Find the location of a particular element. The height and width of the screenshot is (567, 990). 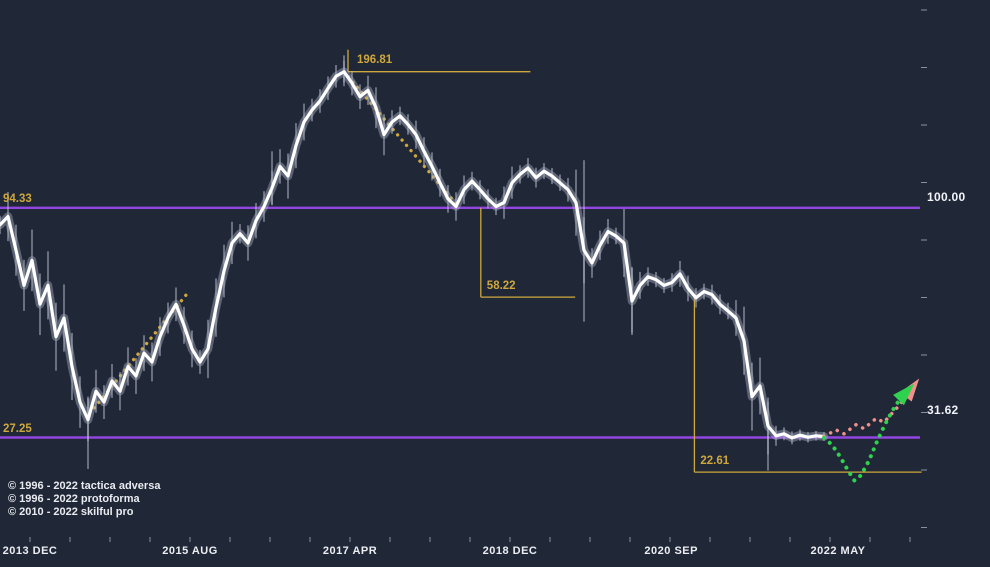

copyright-line-3: © 2010 - 2022 skilful pro is located at coordinates (71, 512).